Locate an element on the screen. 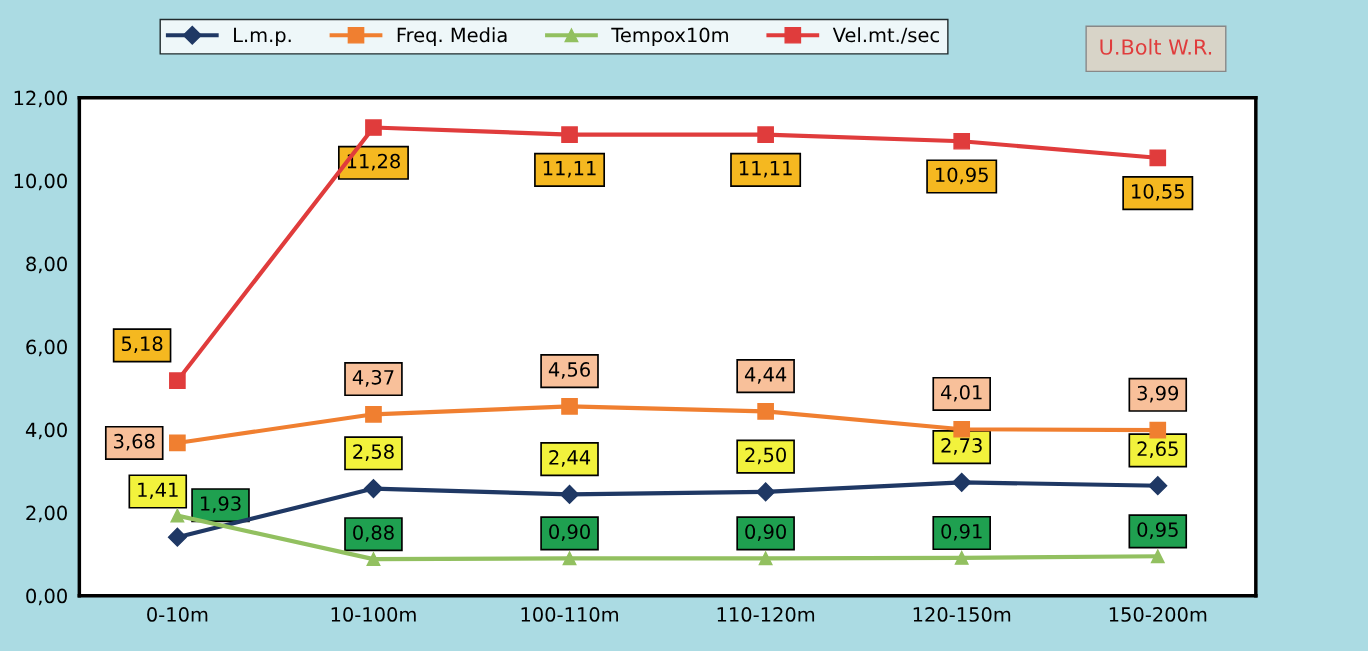  y-tick-label: 2,00 is located at coordinates (46, 514).